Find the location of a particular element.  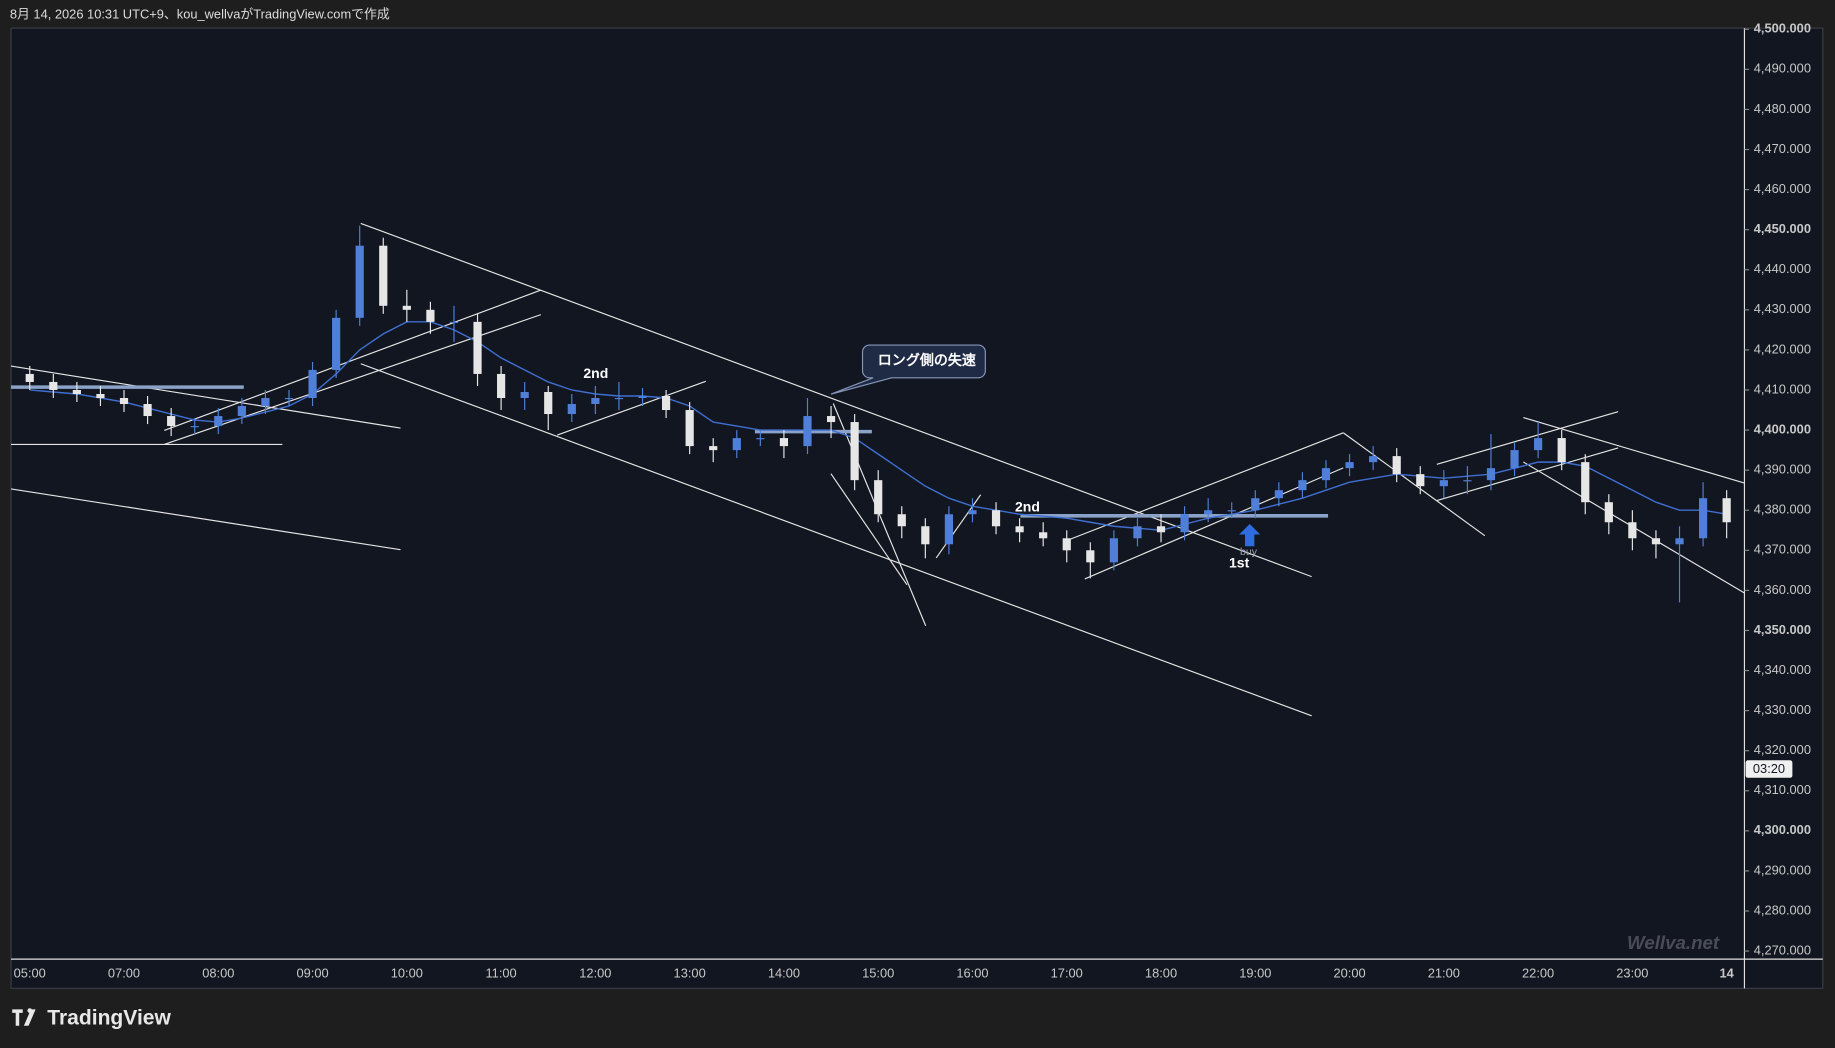

y-tick-label: 4,460.000 is located at coordinates (1782, 188).